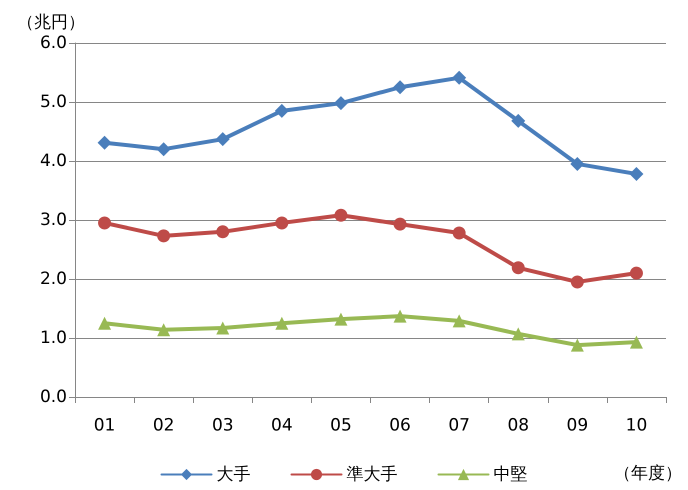 Image resolution: width=688 pixels, height=490 pixels. I want to click on x-tick-label: 03, so click(223, 426).